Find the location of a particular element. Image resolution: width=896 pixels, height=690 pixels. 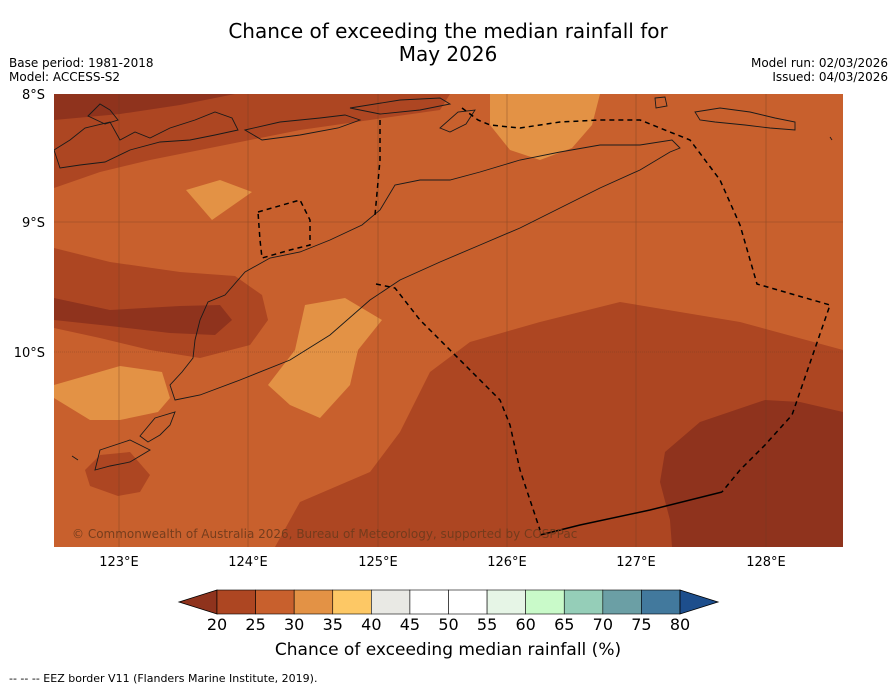

lat-label-10s: 10°S is located at coordinates (29, 353).